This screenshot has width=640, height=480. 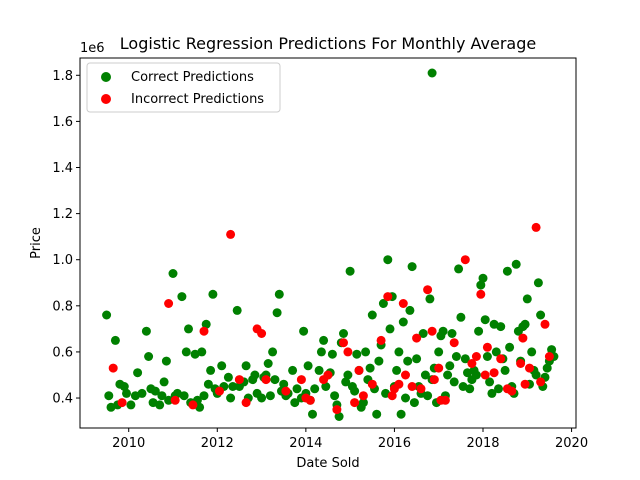 What do you see at coordinates (62, 122) in the screenshot?
I see `y-tick-label: 1.6` at bounding box center [62, 122].